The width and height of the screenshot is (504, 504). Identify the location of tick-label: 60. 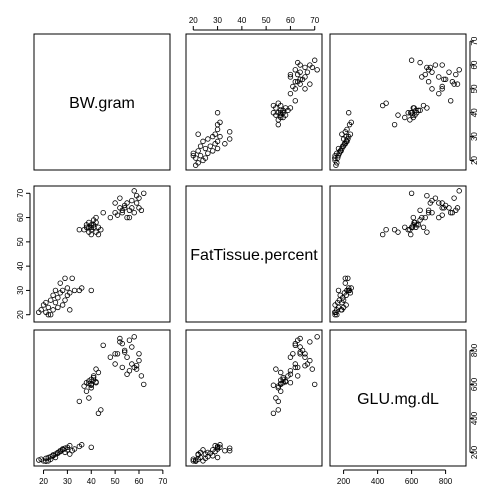
(139, 481).